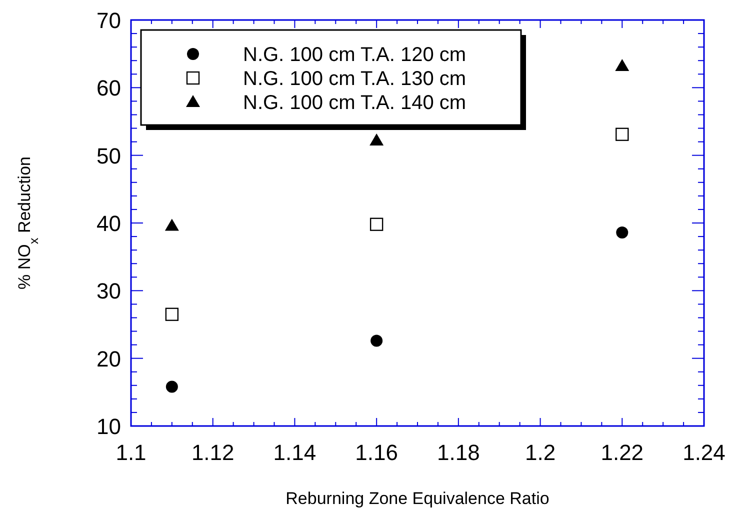  What do you see at coordinates (540, 452) in the screenshot?
I see `x-tick-label: 1.2` at bounding box center [540, 452].